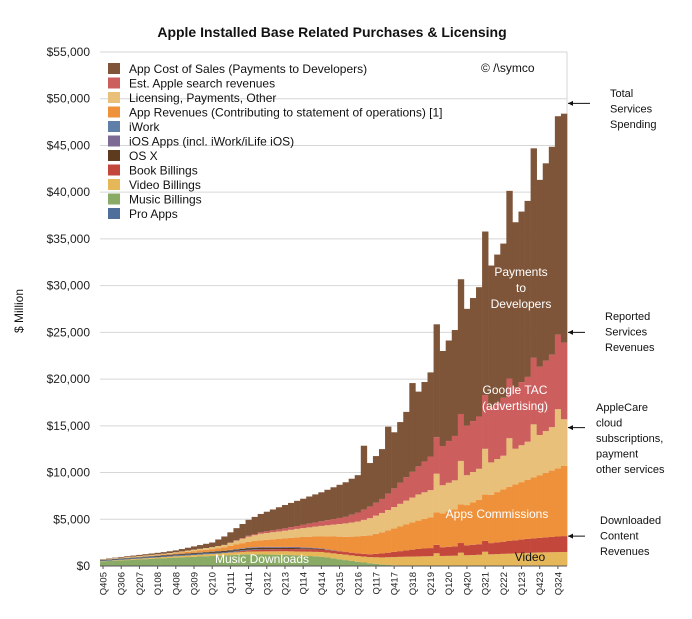 The width and height of the screenshot is (692, 619). Describe the element at coordinates (530, 557) in the screenshot. I see `label-video: Video` at that location.